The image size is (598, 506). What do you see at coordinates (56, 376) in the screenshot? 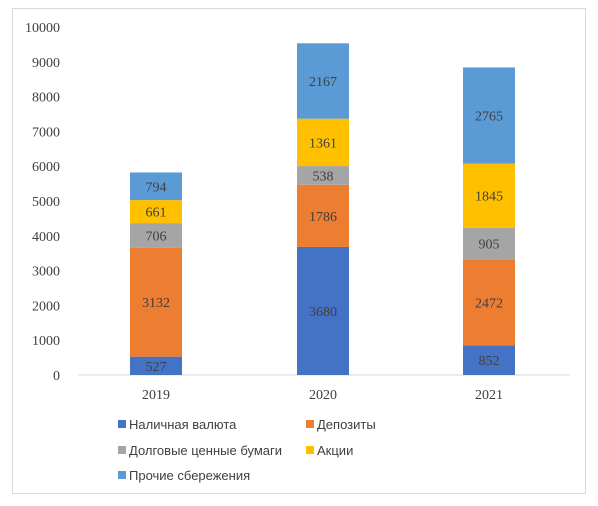
I see `y-tick-label: 0` at bounding box center [56, 376].